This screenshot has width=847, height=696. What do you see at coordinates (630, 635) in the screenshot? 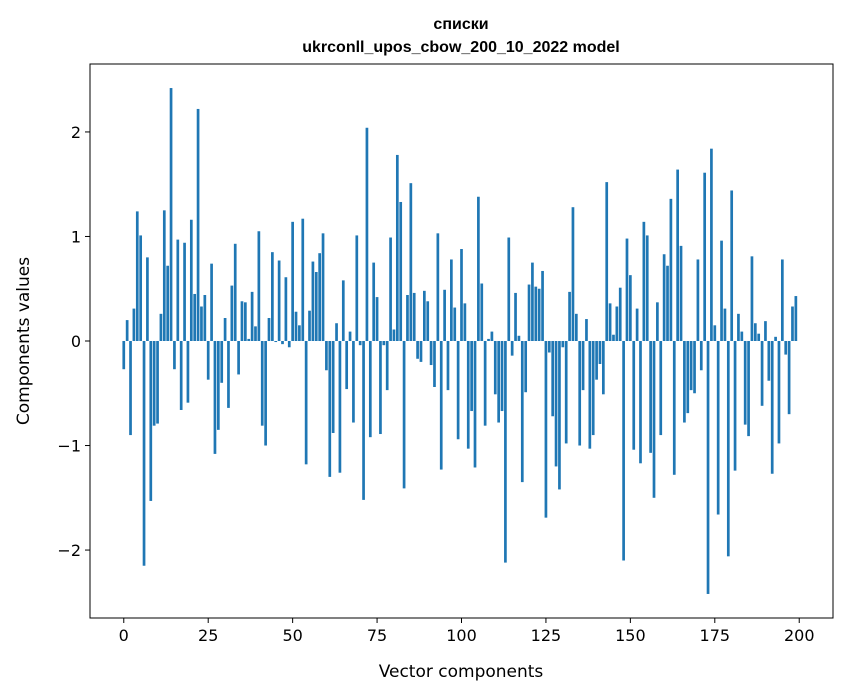
I see `x-tick-label: 150` at bounding box center [630, 635].